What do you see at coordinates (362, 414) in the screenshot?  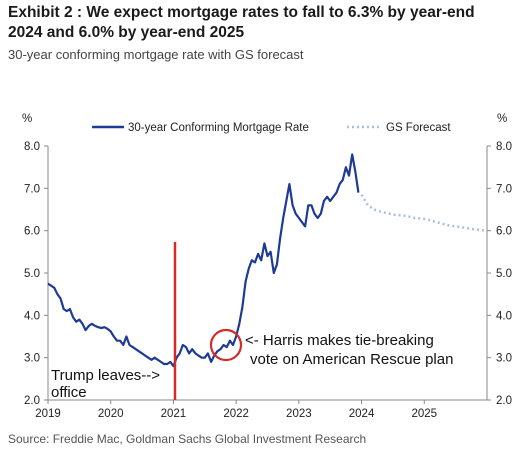 I see `x-tick-label: 2024` at bounding box center [362, 414].